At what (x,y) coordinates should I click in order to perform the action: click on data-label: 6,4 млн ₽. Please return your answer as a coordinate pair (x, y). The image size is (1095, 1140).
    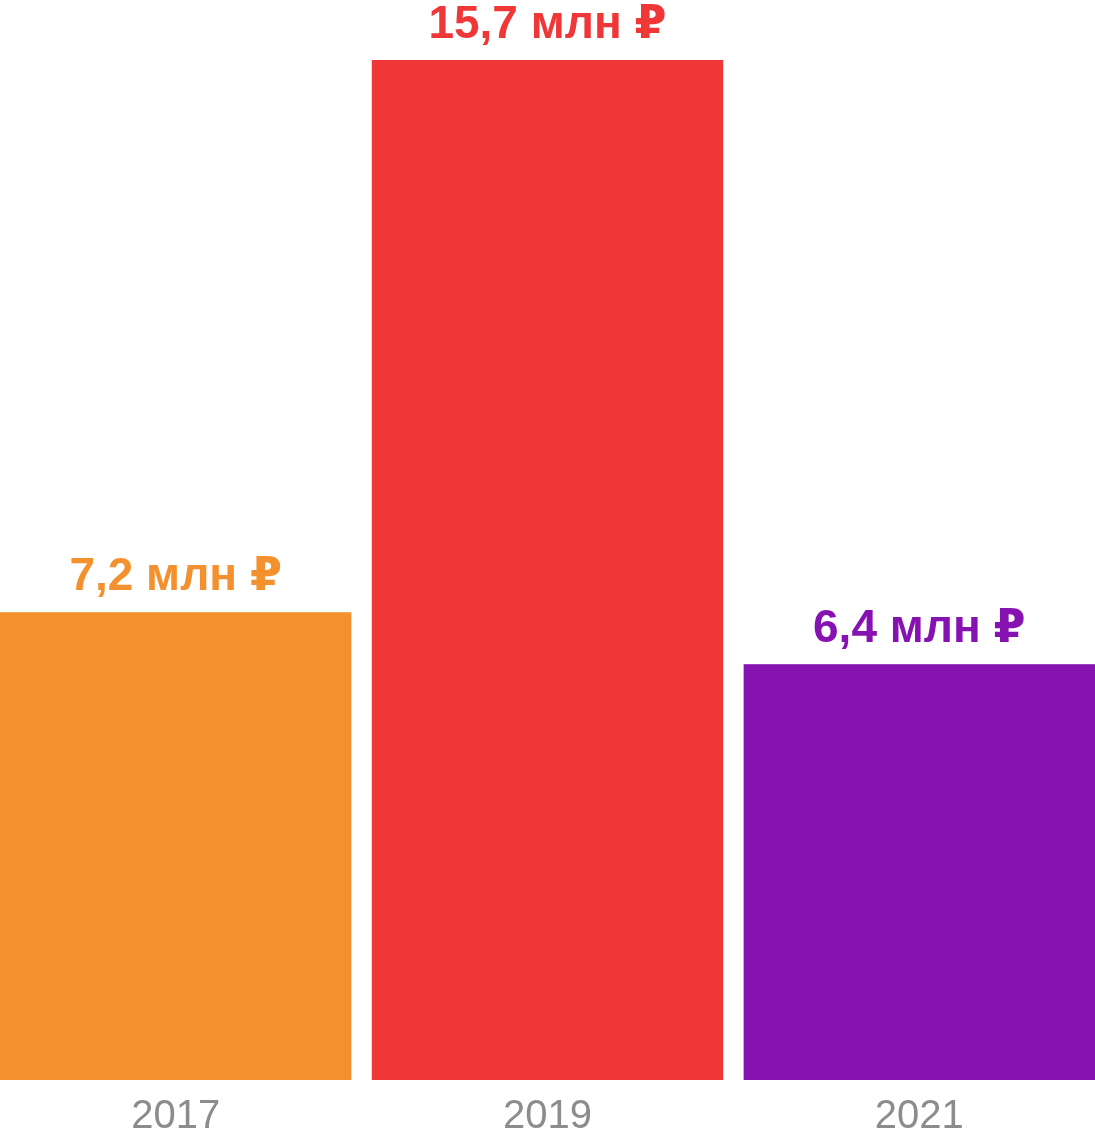
    Looking at the image, I should click on (919, 626).